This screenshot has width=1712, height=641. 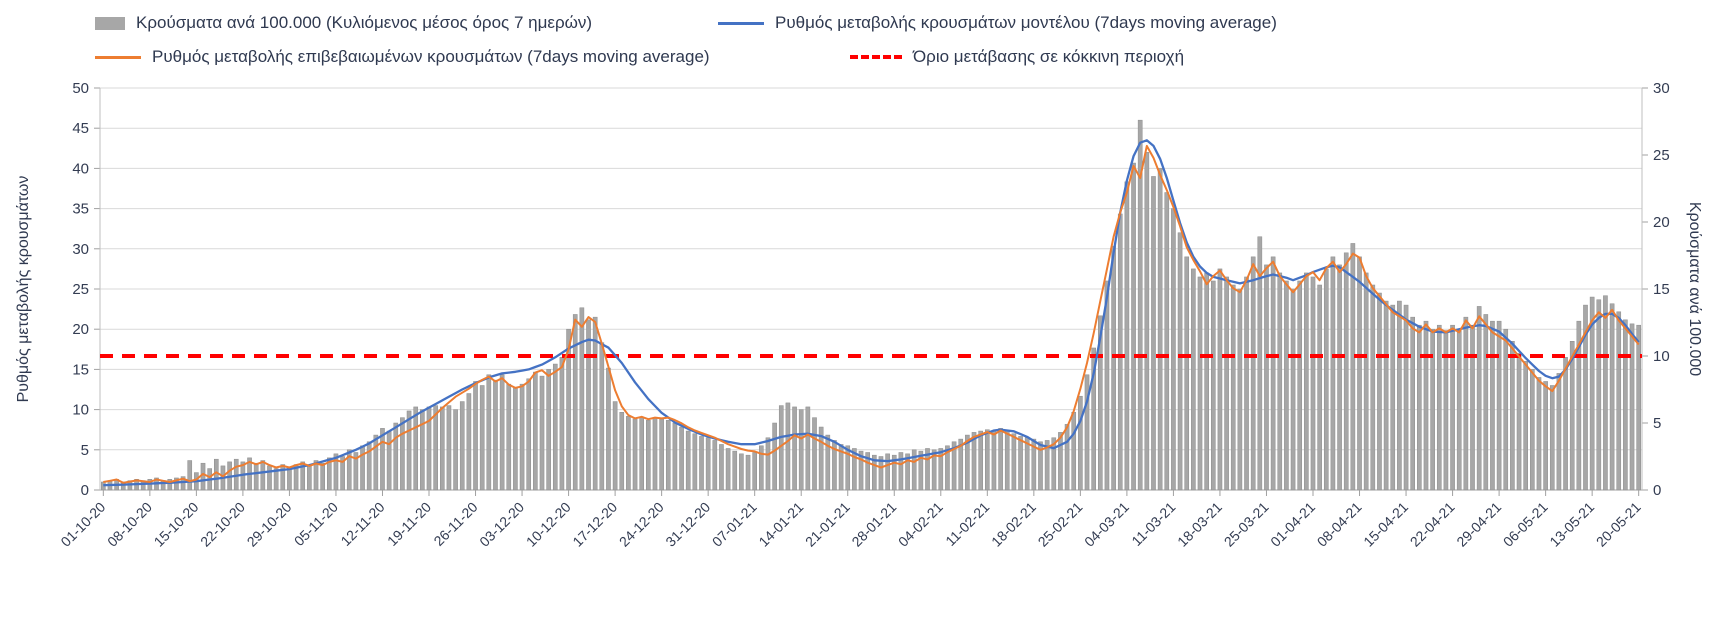 I want to click on x-tick-label: 01-04-21, so click(x=1292, y=524).